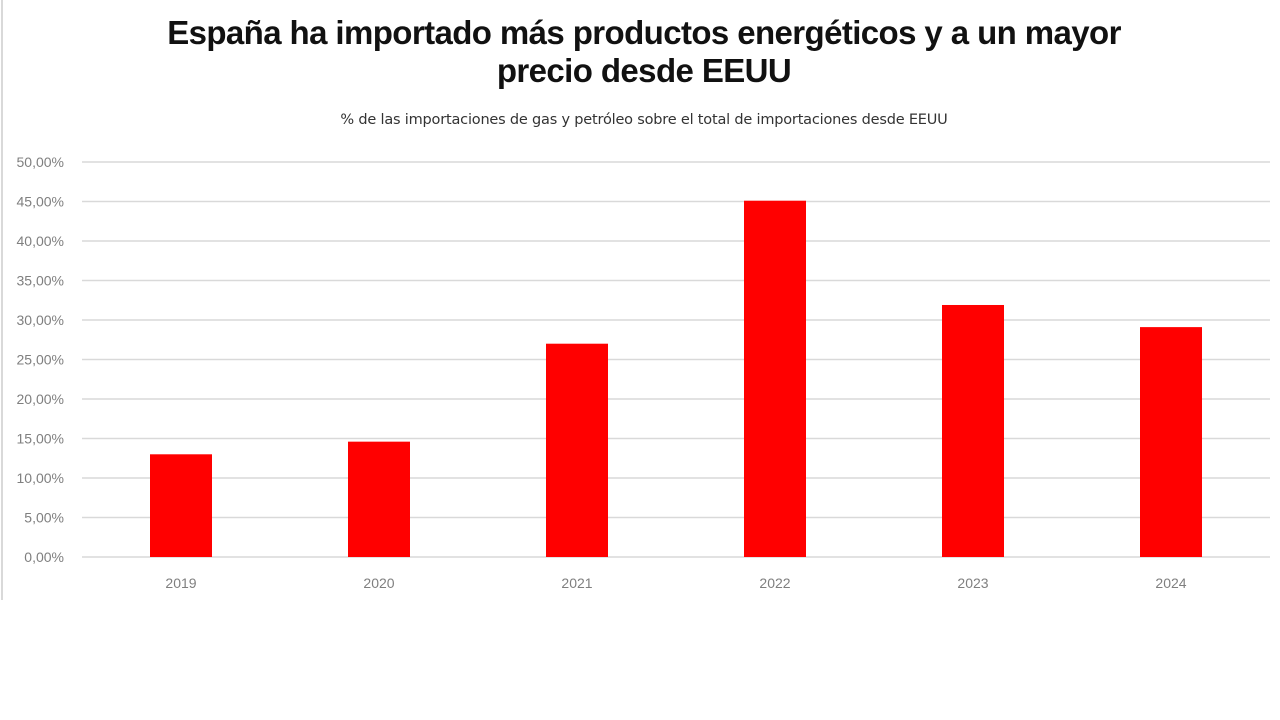  I want to click on y-tick-label: 20,00%, so click(40, 399).